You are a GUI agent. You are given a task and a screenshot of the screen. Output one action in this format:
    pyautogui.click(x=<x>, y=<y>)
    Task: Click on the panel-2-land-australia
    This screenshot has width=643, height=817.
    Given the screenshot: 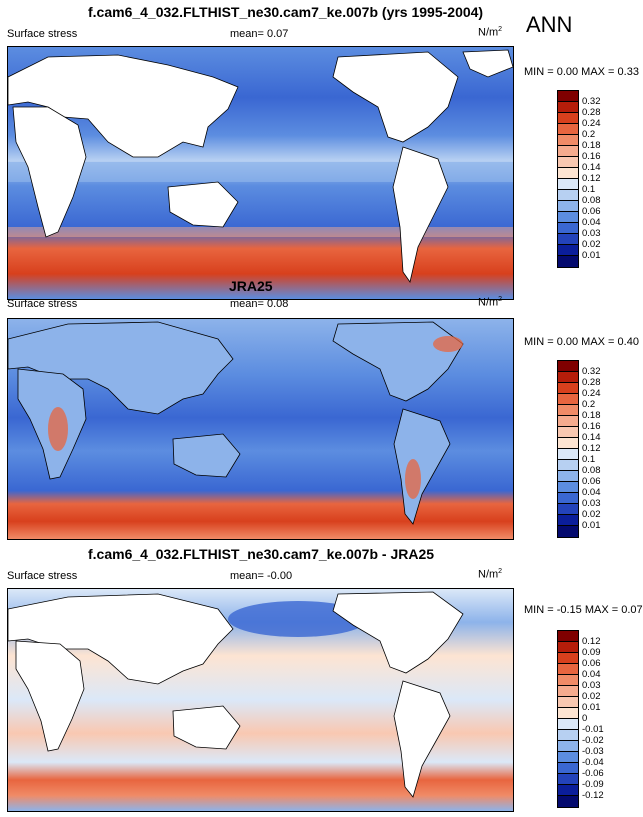 What is the action you would take?
    pyautogui.click(x=206, y=455)
    